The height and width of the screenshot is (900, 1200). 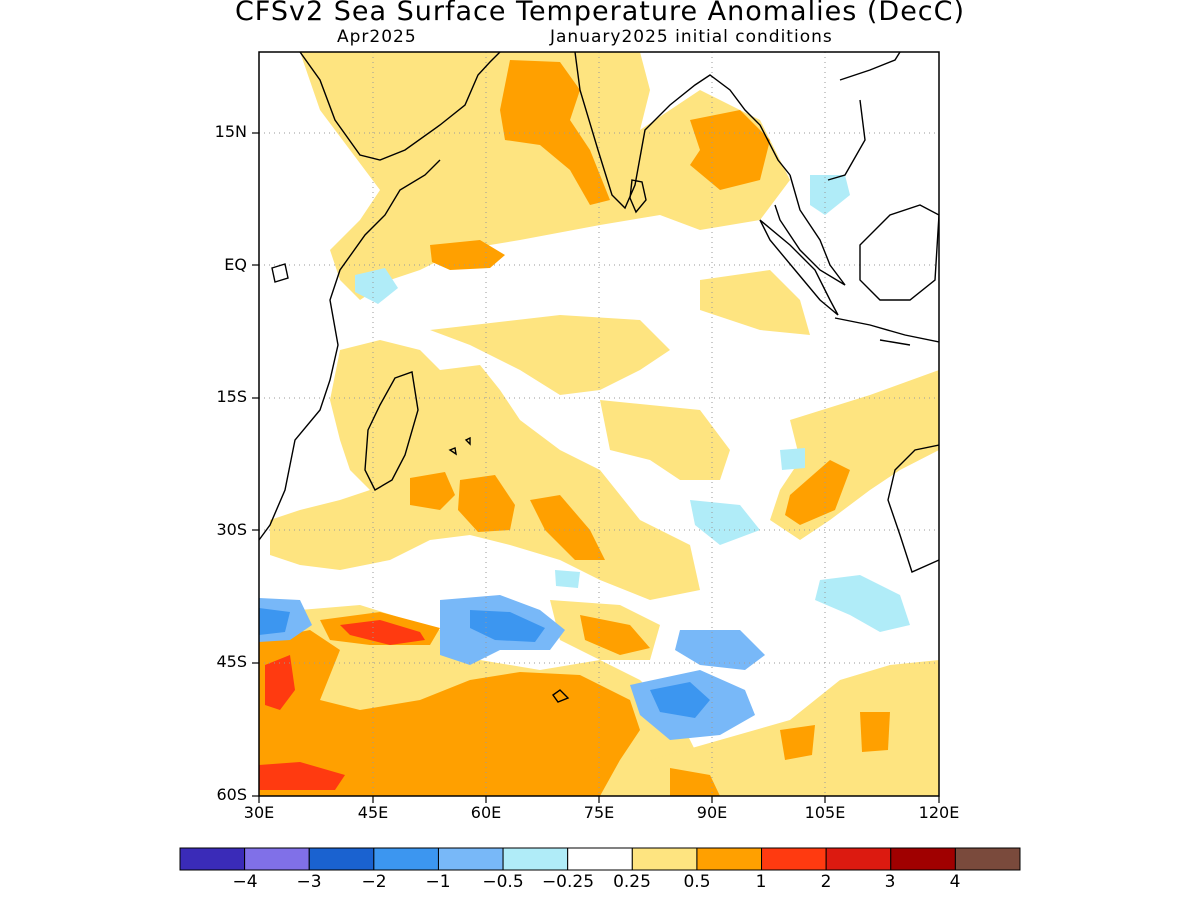 What do you see at coordinates (486, 812) in the screenshot?
I see `lon-label-60e: 60E` at bounding box center [486, 812].